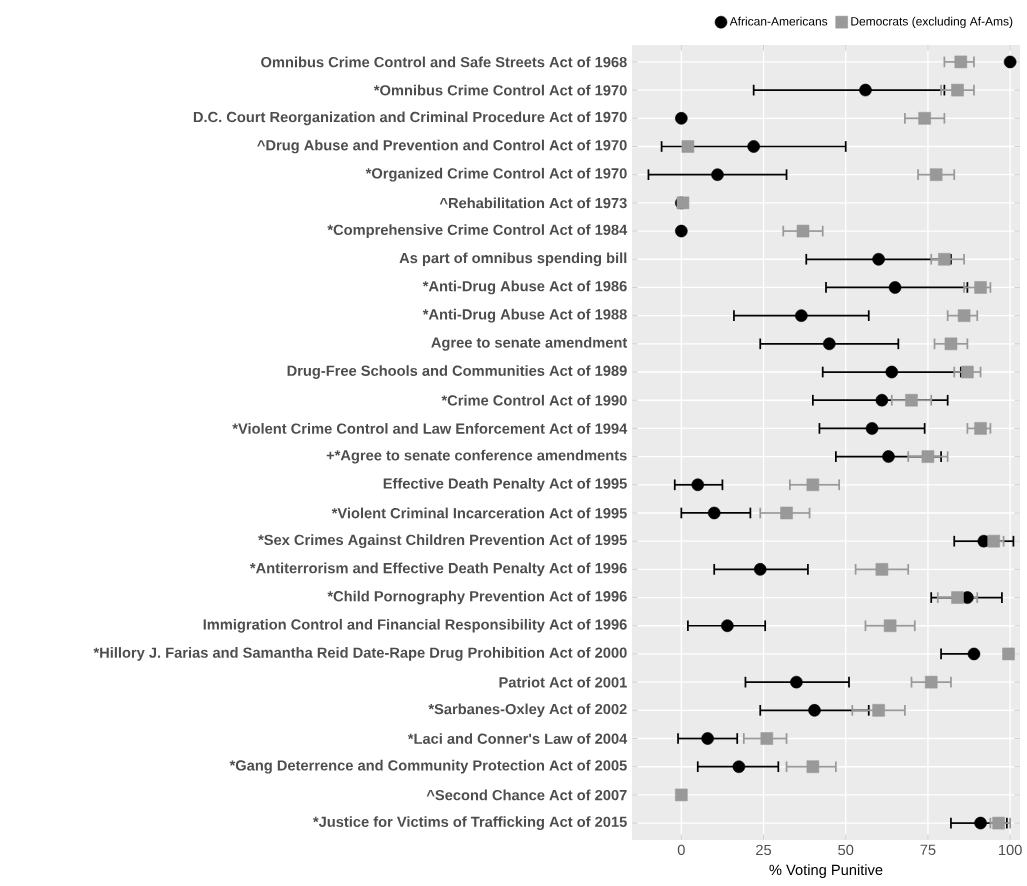  What do you see at coordinates (524, 315) in the screenshot?
I see `y-tick-label: *Anti-Drug Abuse Act of 1988` at bounding box center [524, 315].